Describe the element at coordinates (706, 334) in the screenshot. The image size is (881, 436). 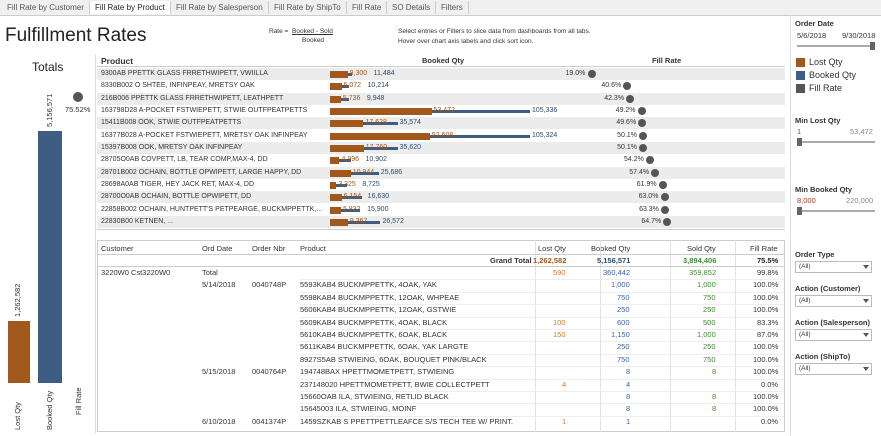
I see `cell: 1,000` at that location.